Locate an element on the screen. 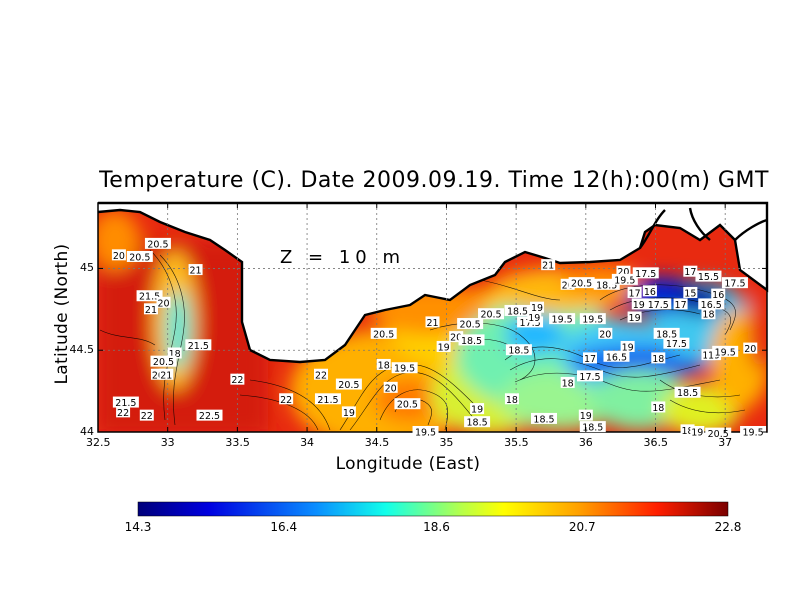 The height and width of the screenshot is (600, 800). contour-label: 22.5 is located at coordinates (209, 415).